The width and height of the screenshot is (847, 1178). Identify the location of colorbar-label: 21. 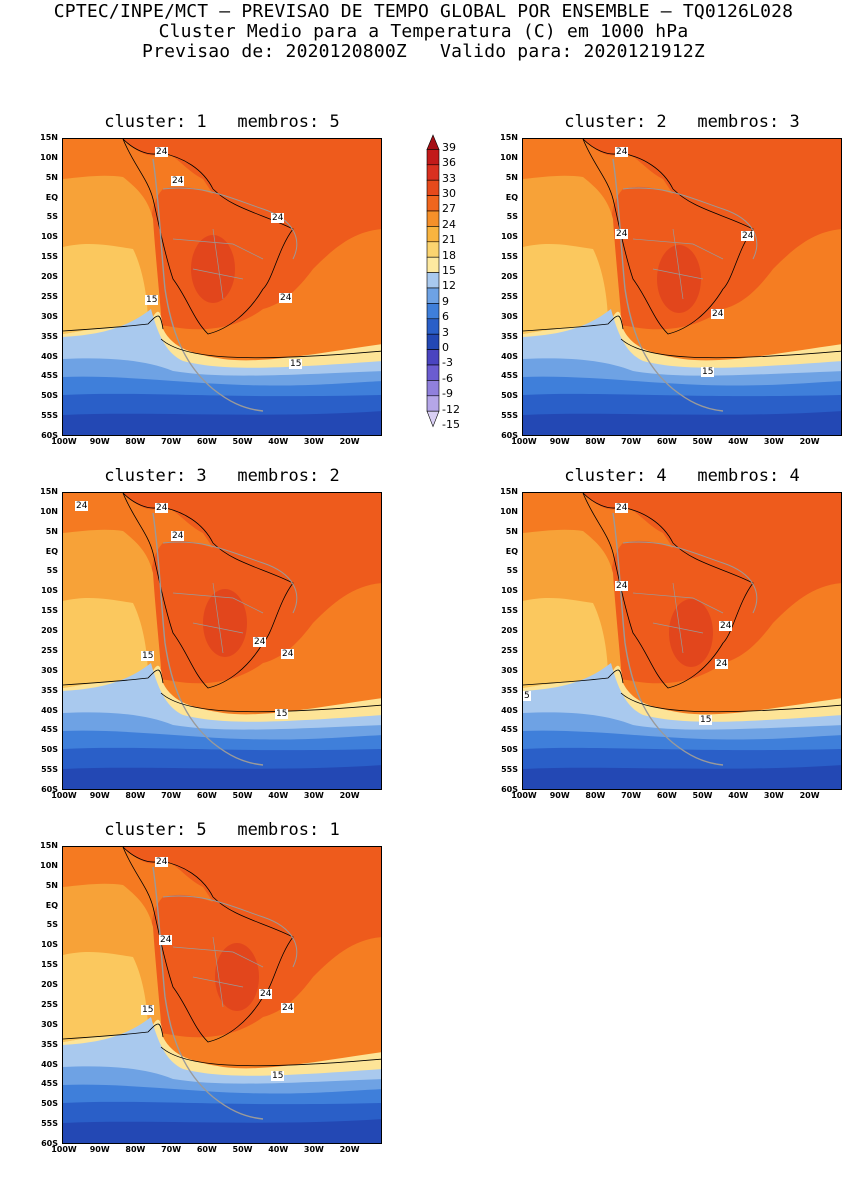
(449, 240).